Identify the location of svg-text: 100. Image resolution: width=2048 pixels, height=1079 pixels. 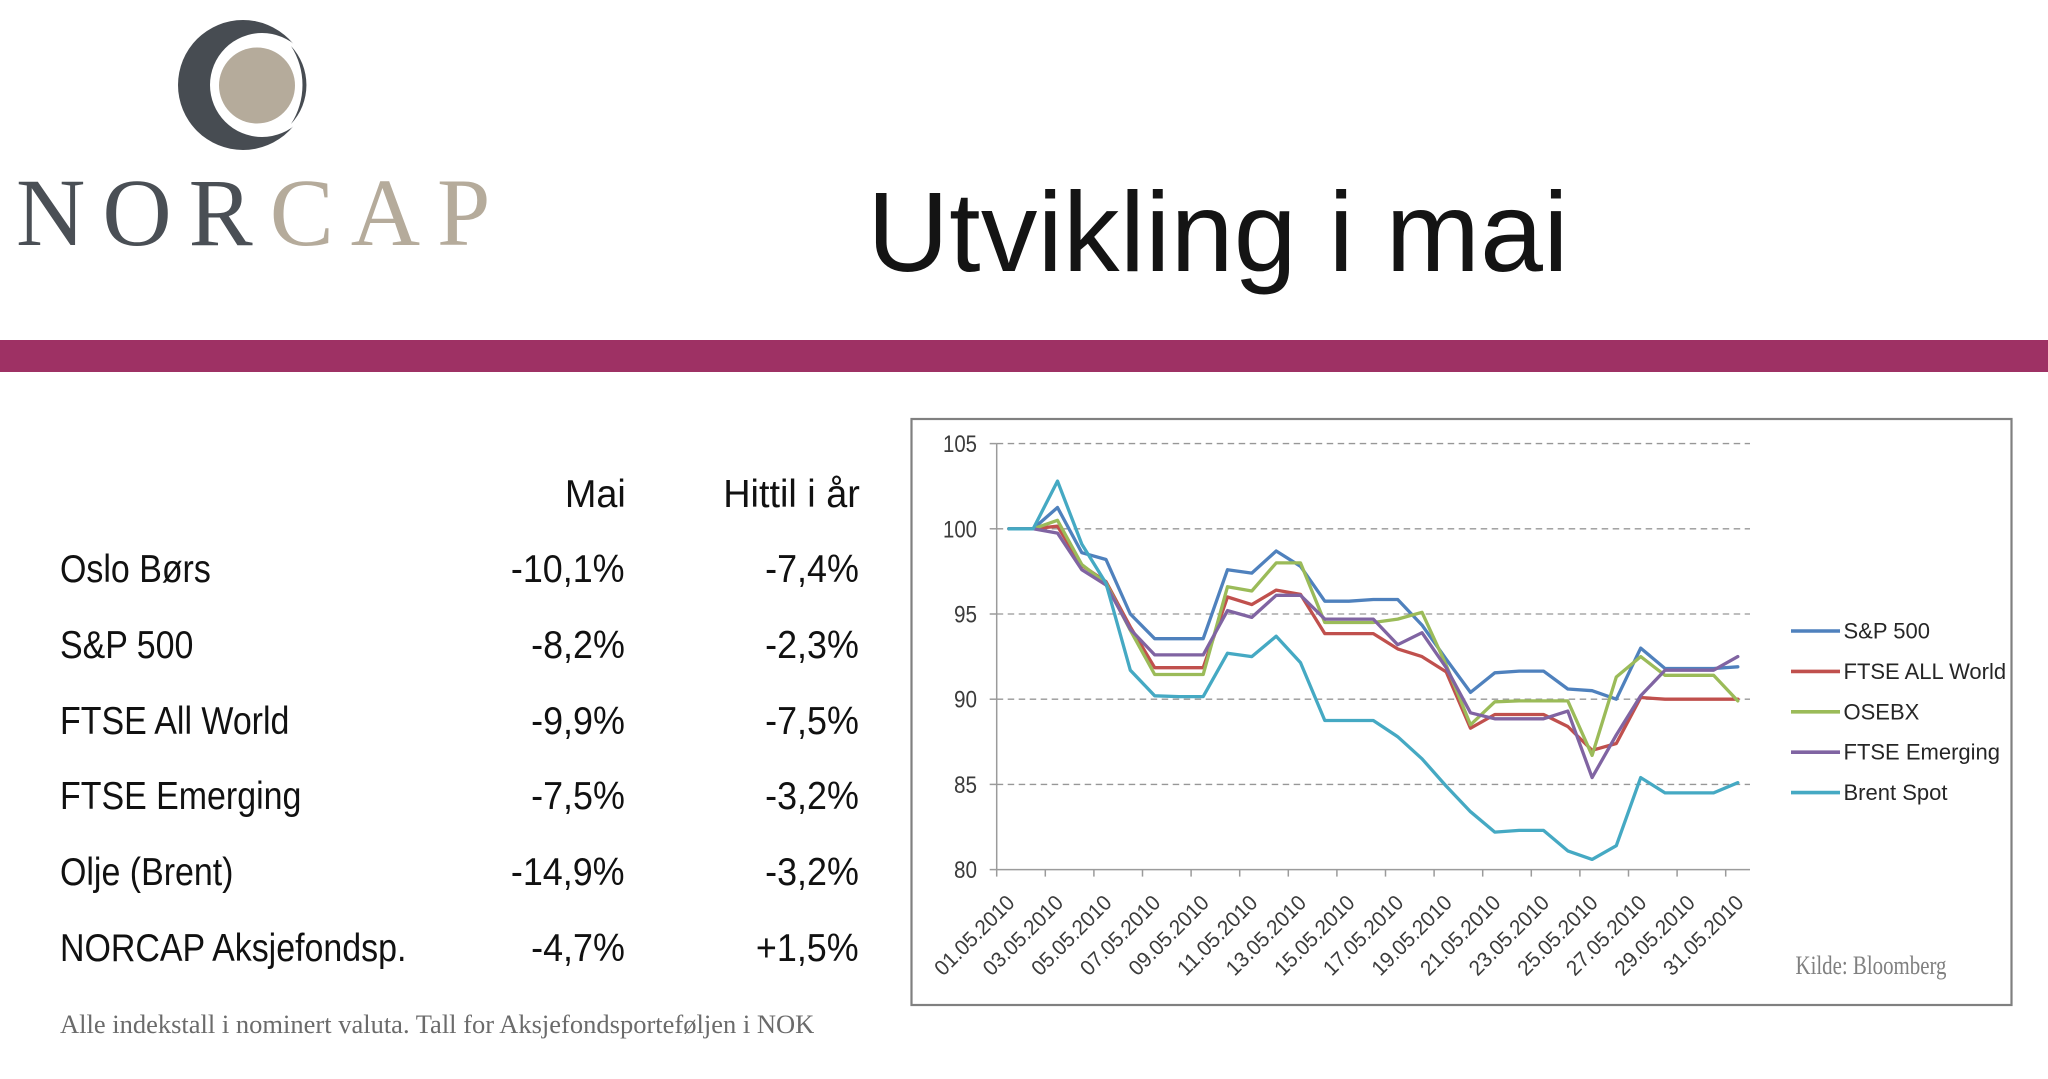
(960, 529).